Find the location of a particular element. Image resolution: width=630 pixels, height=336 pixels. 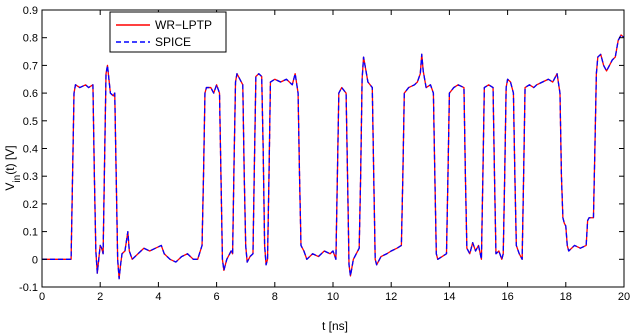

x-tick-label: 16 is located at coordinates (507, 297).